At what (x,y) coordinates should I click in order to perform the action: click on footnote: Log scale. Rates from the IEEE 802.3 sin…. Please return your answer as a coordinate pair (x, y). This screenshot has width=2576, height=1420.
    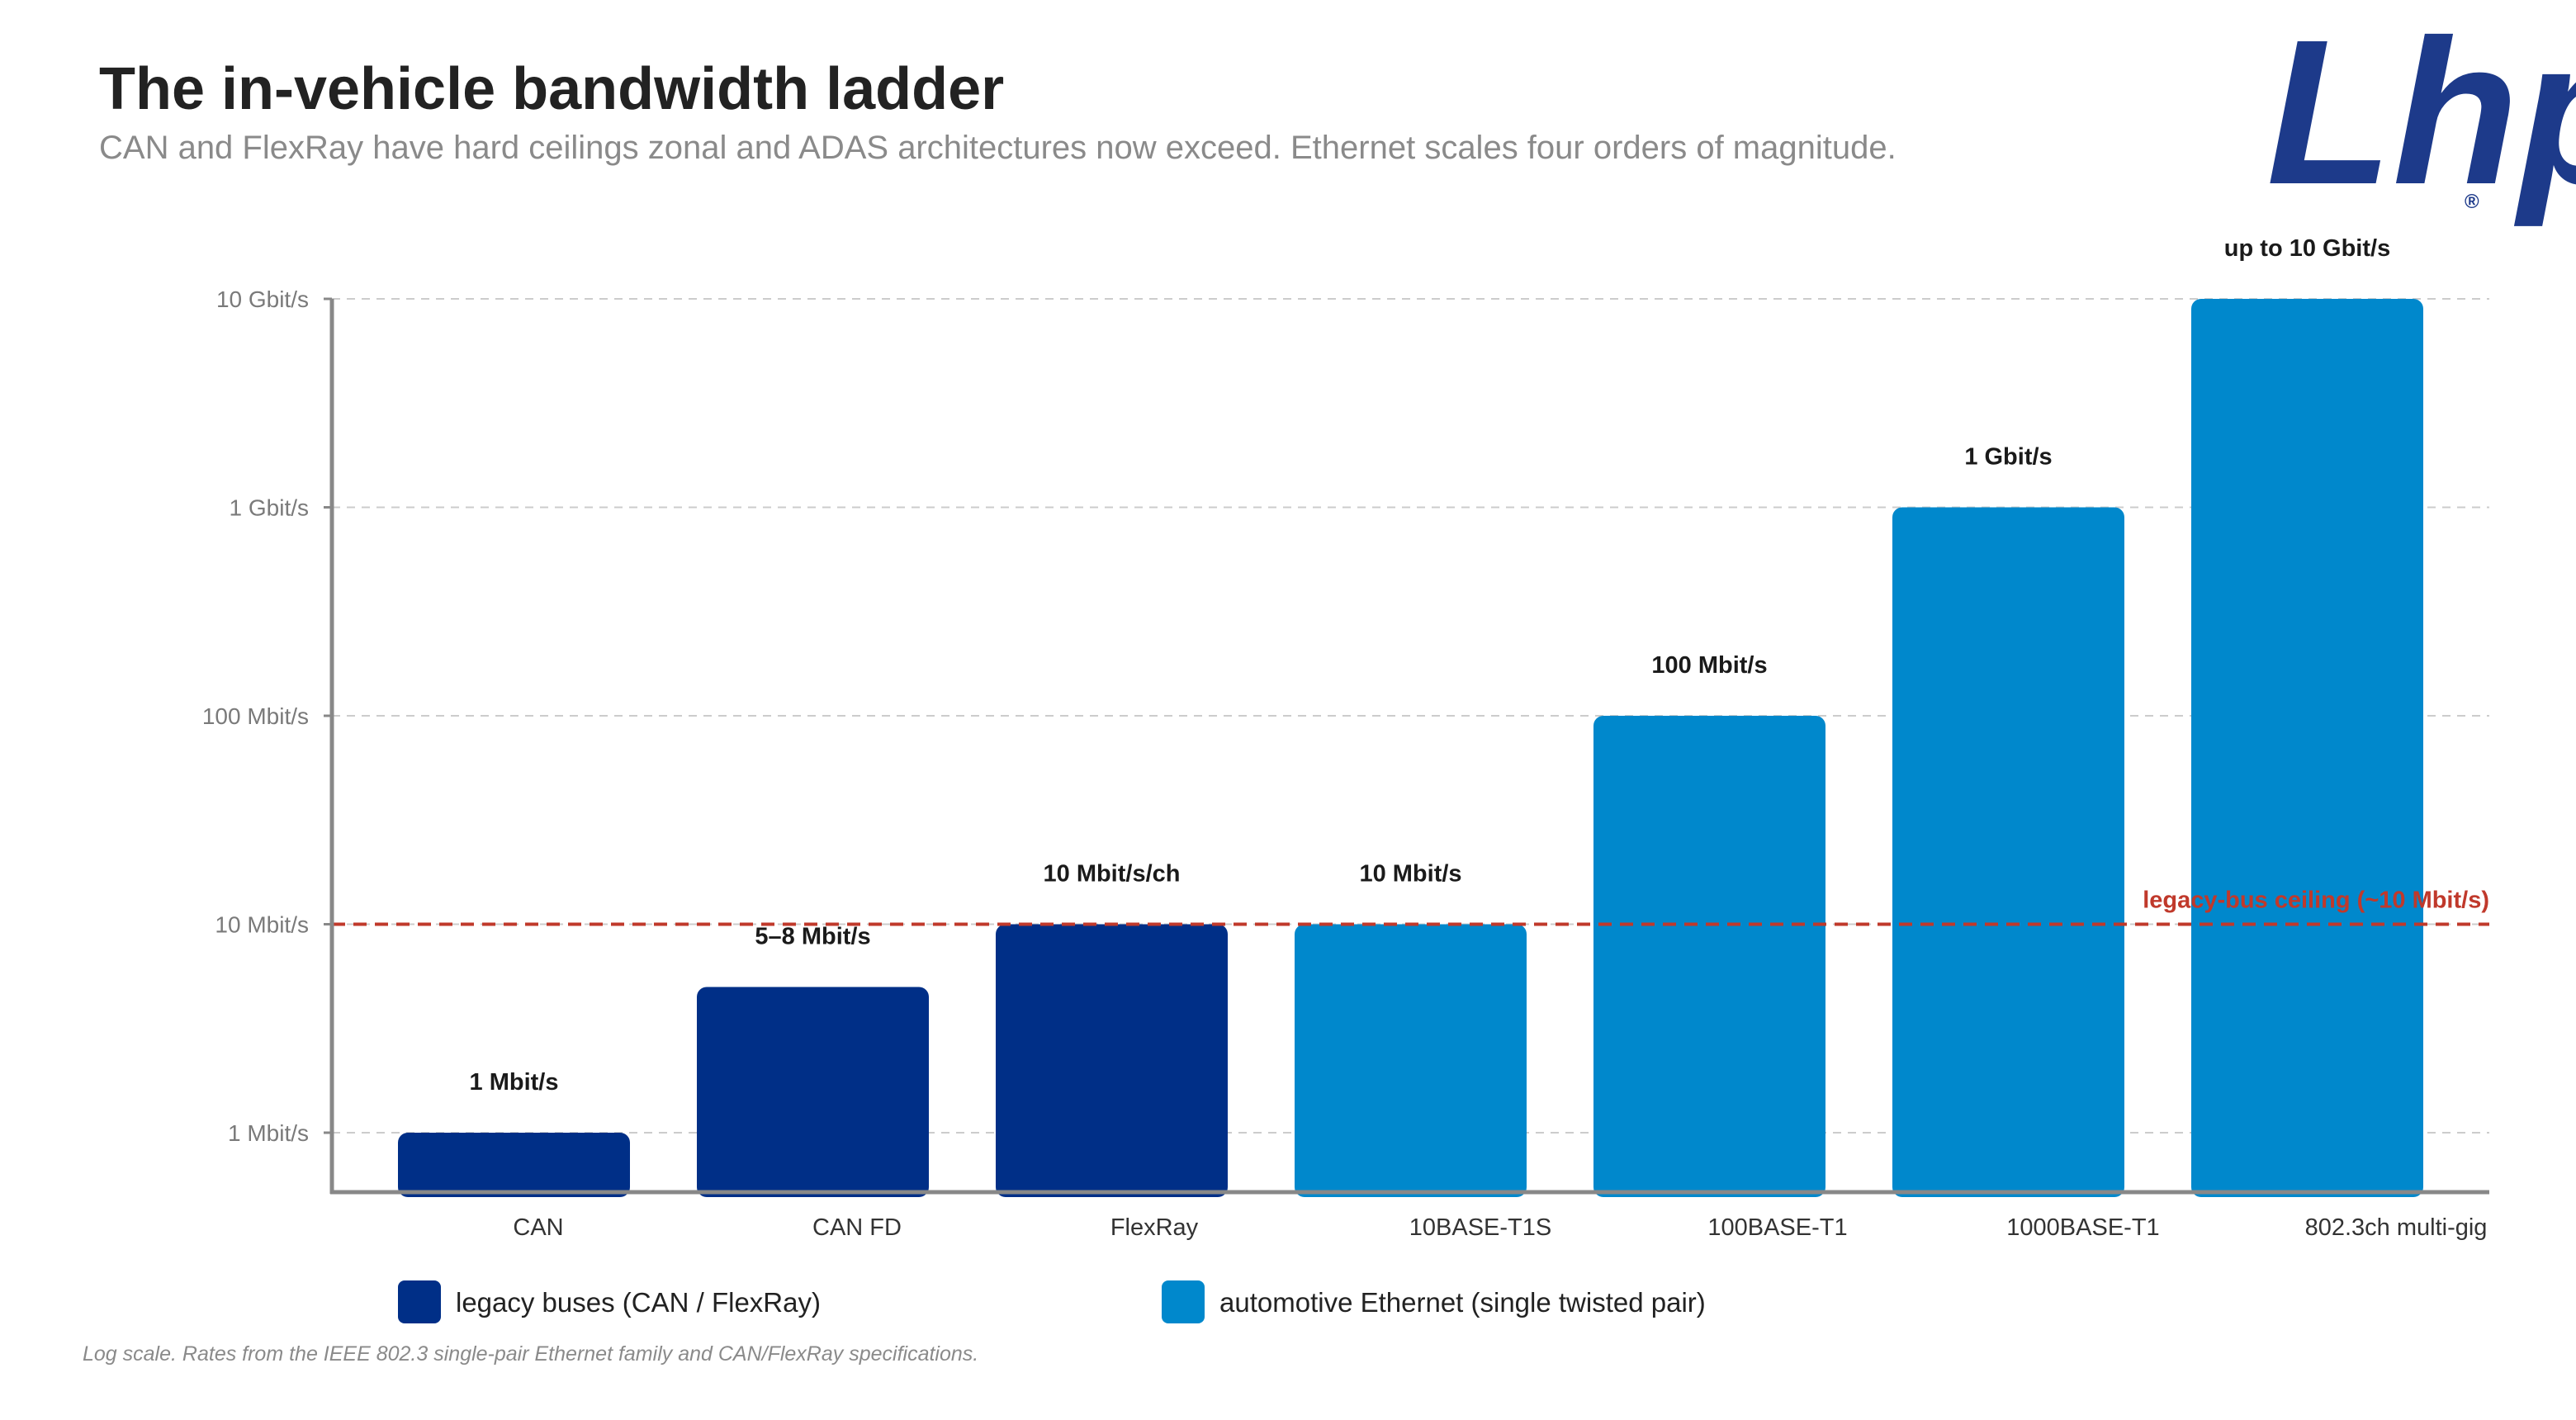
    Looking at the image, I should click on (530, 1354).